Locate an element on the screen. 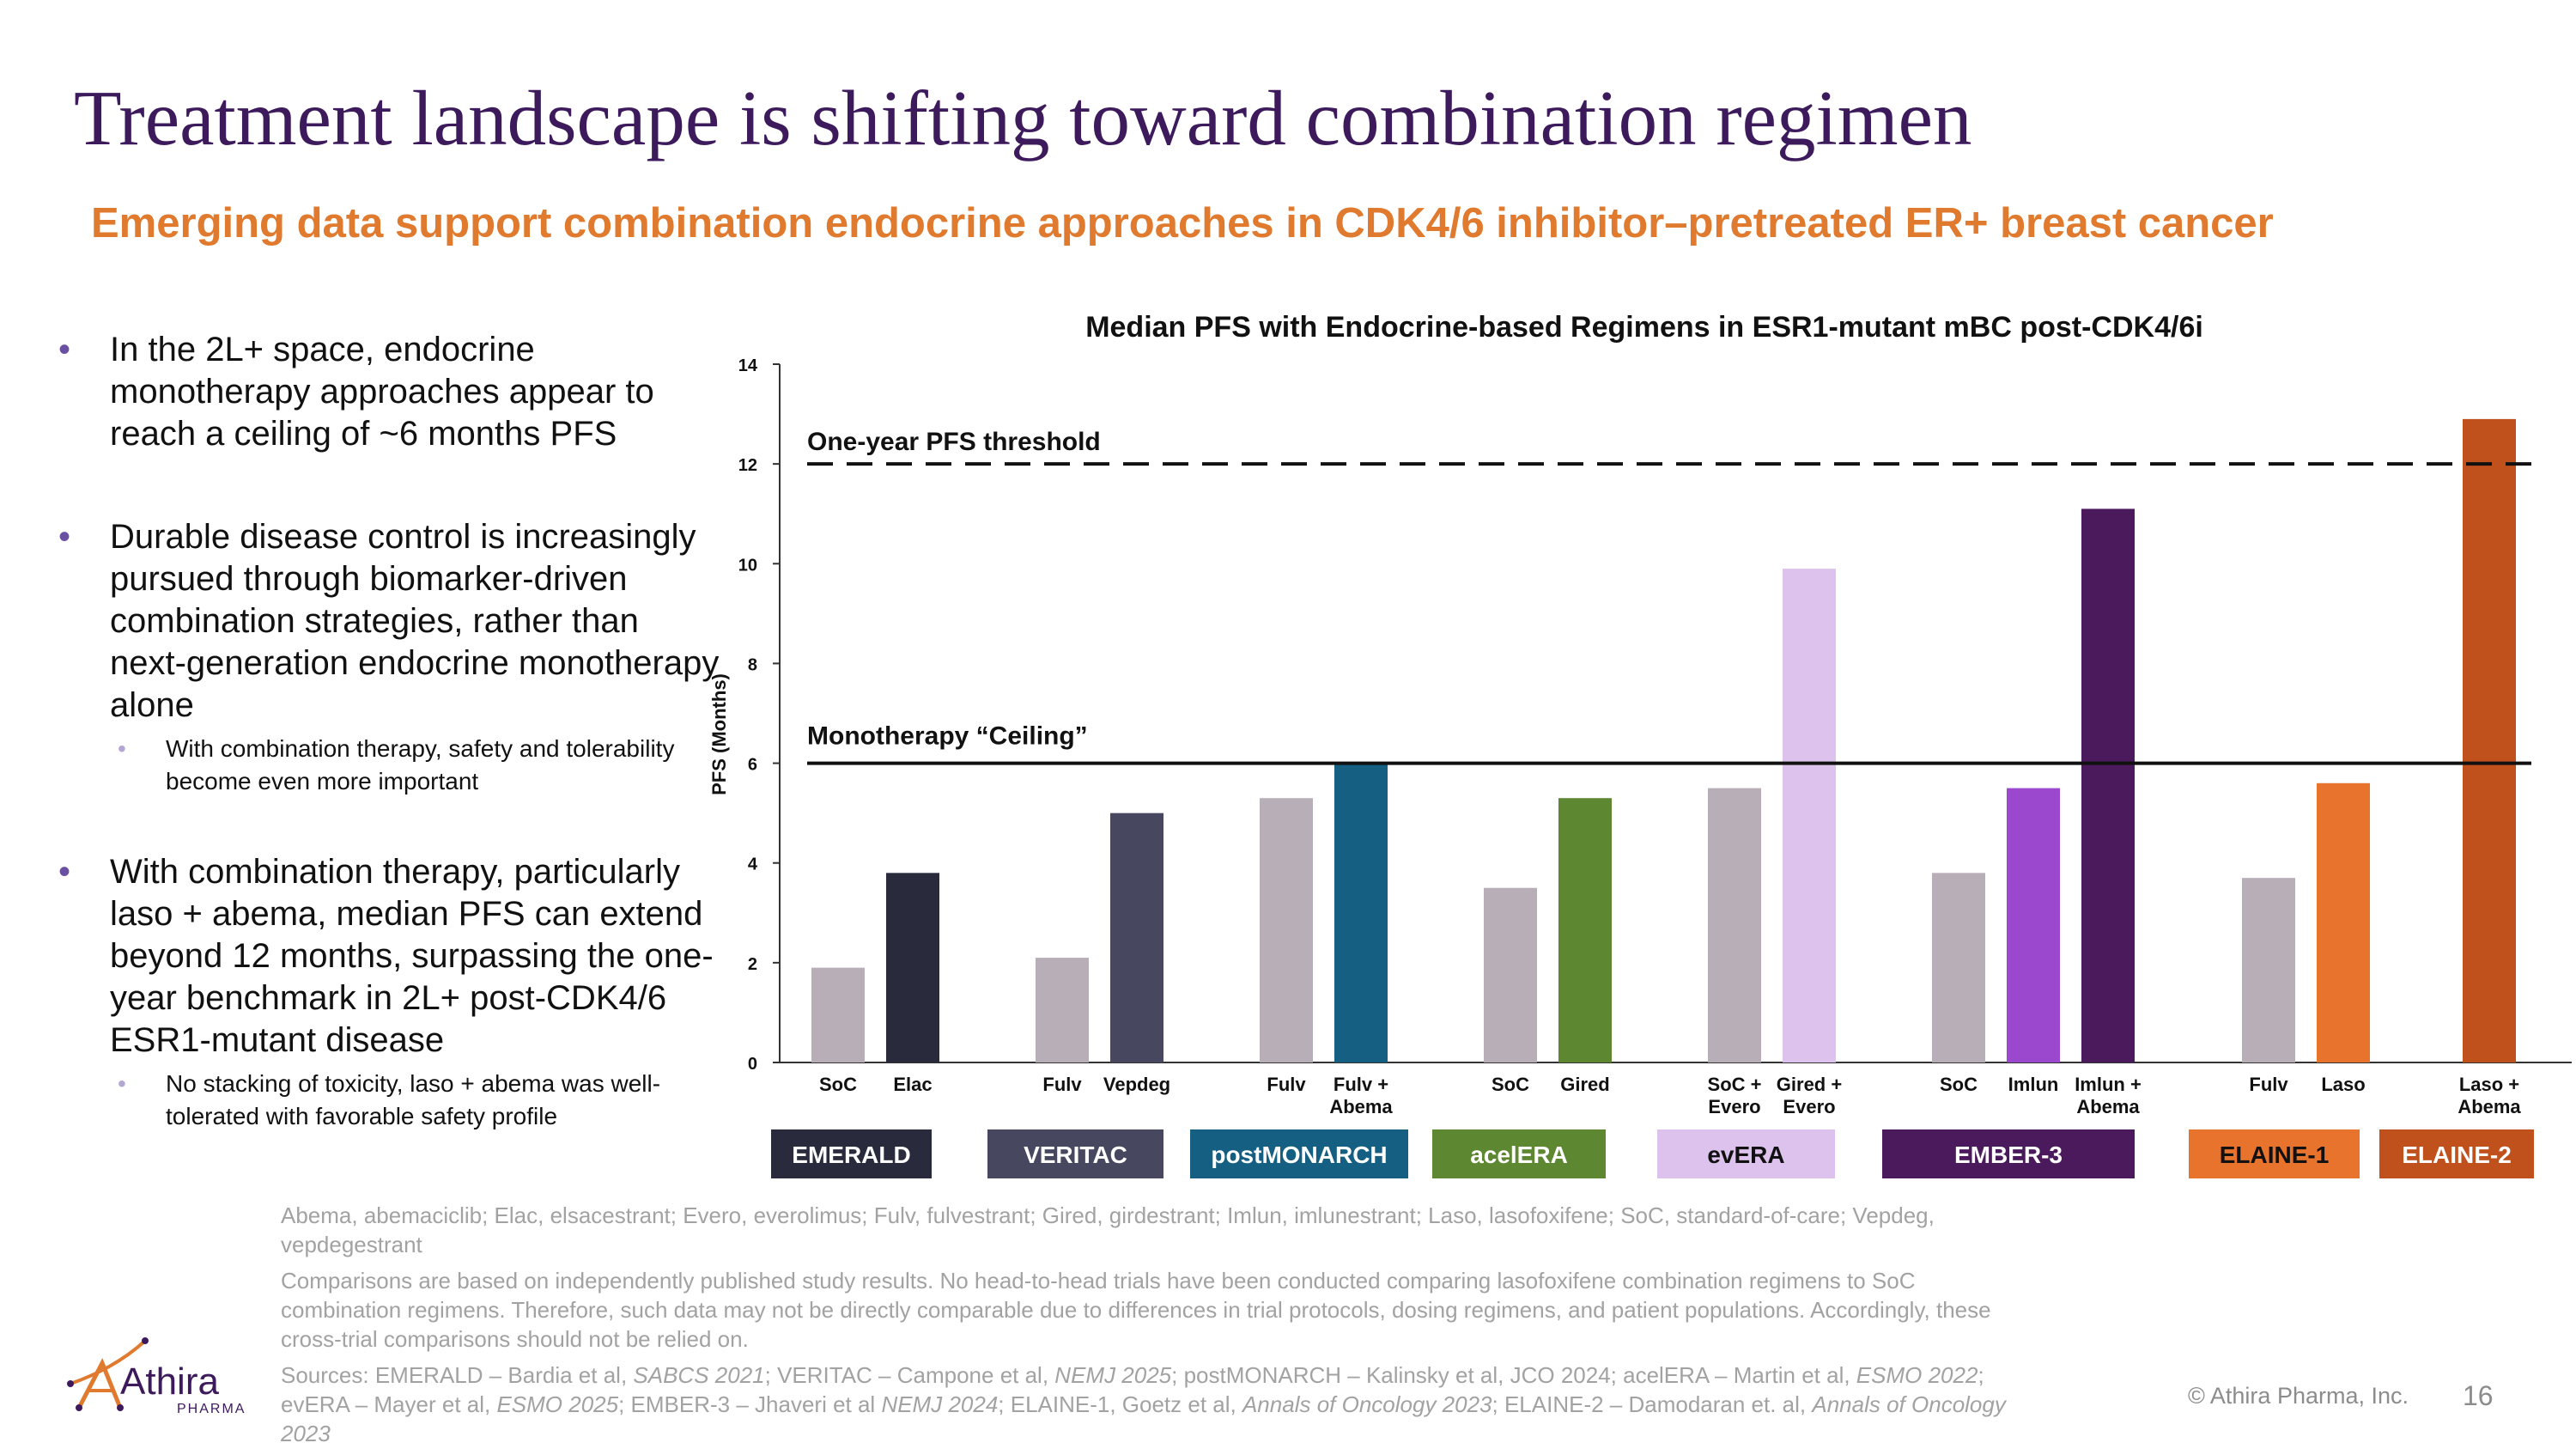  logo-subtext: PHARMA is located at coordinates (212, 1409).